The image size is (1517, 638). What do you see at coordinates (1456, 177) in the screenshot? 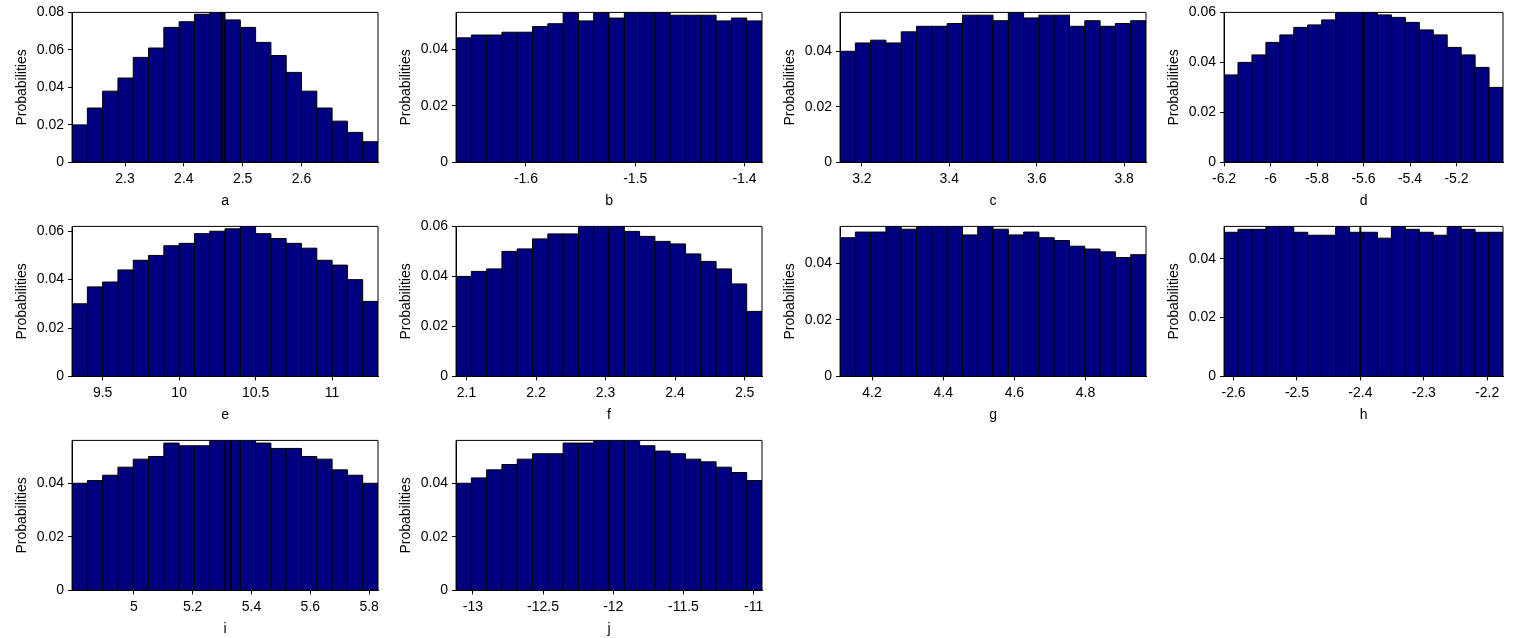
I see `x-tick-label: -5.2` at bounding box center [1456, 177].